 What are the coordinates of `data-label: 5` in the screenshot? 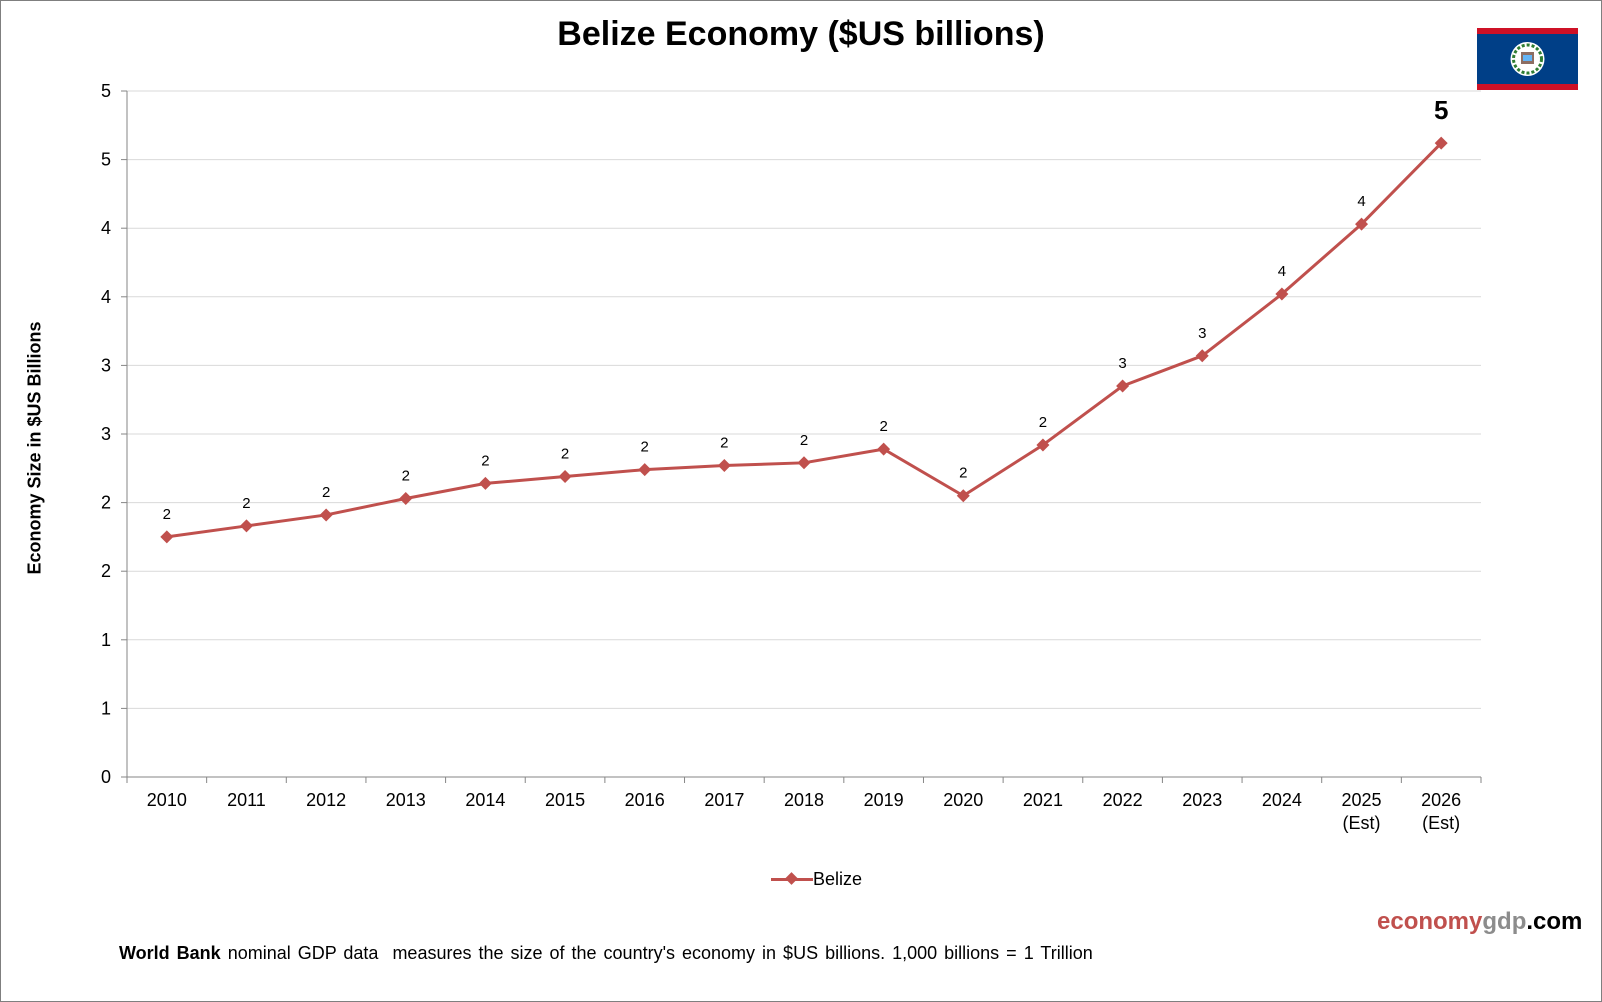 It's located at (1441, 110).